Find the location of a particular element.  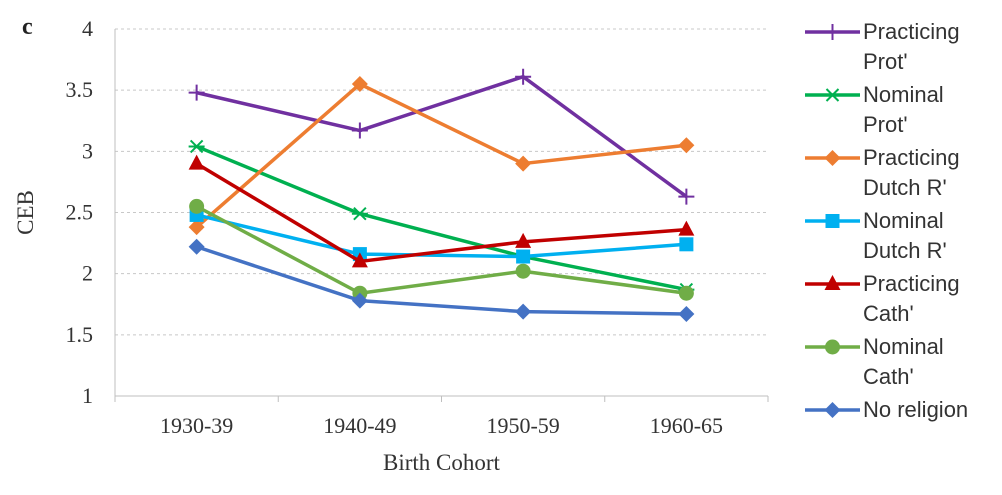

x-tick-label: 1940-49 is located at coordinates (359, 425).